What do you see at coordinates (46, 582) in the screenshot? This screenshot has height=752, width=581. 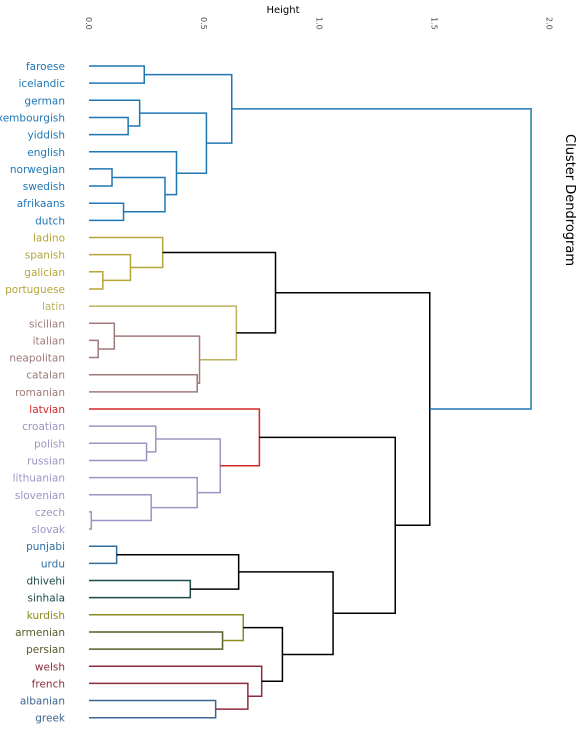 I see `leaf-label: dhivehi` at bounding box center [46, 582].